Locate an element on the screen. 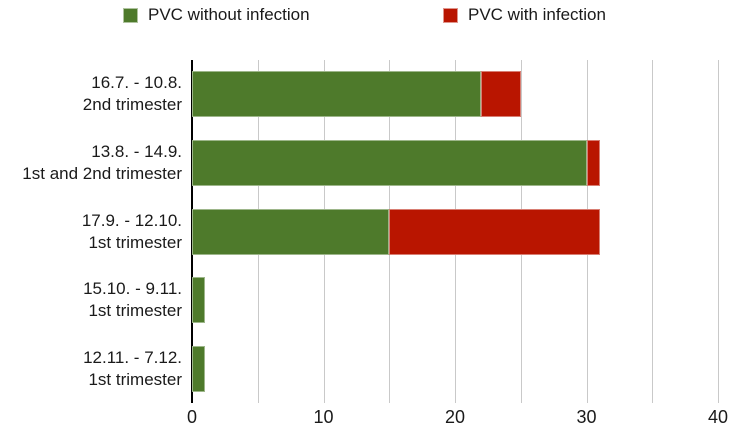 This screenshot has width=743, height=439. category-label: 13.8. - 14.9. 1st and 2nd trimester is located at coordinates (91, 163).